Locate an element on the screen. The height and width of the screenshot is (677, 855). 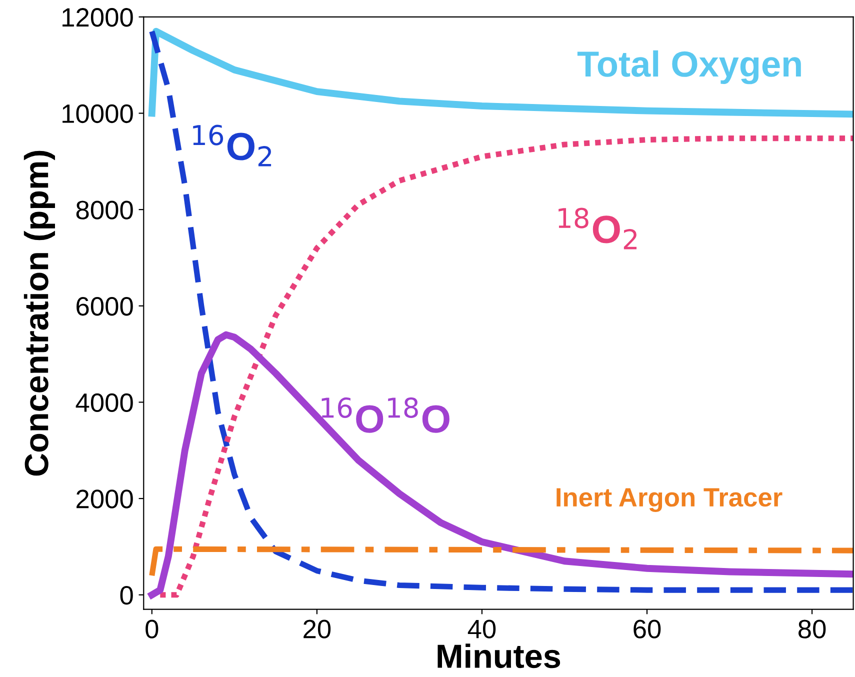
x-tick-label: 80 is located at coordinates (812, 629).